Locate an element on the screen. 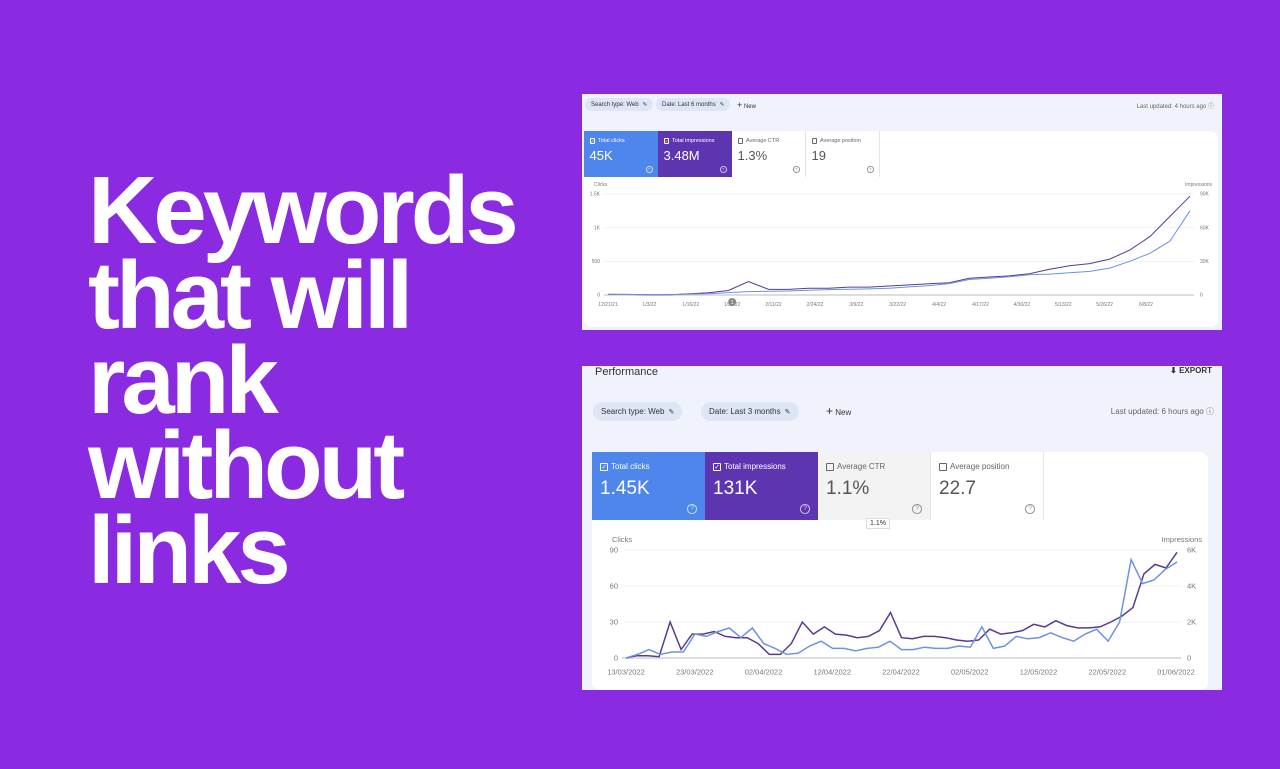 This screenshot has width=1280, height=769. metric-value: 22.7 is located at coordinates (957, 488).